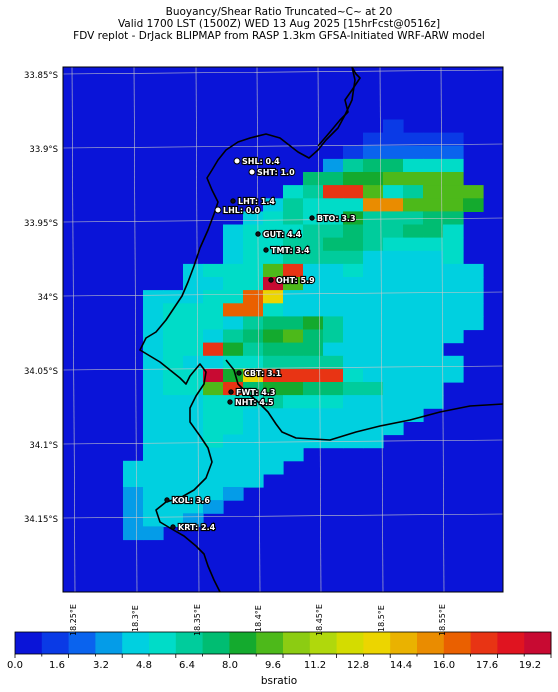 Image resolution: width=558 pixels, height=692 pixels. I want to click on station-label-sht: SHT: 1.0, so click(276, 172).